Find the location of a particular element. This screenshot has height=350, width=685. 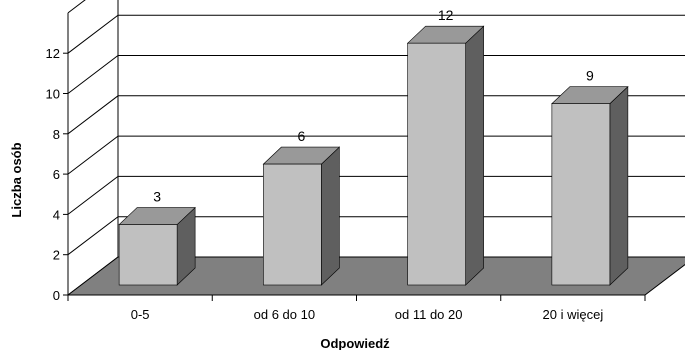

y-tick-label: 10 is located at coordinates (53, 94).